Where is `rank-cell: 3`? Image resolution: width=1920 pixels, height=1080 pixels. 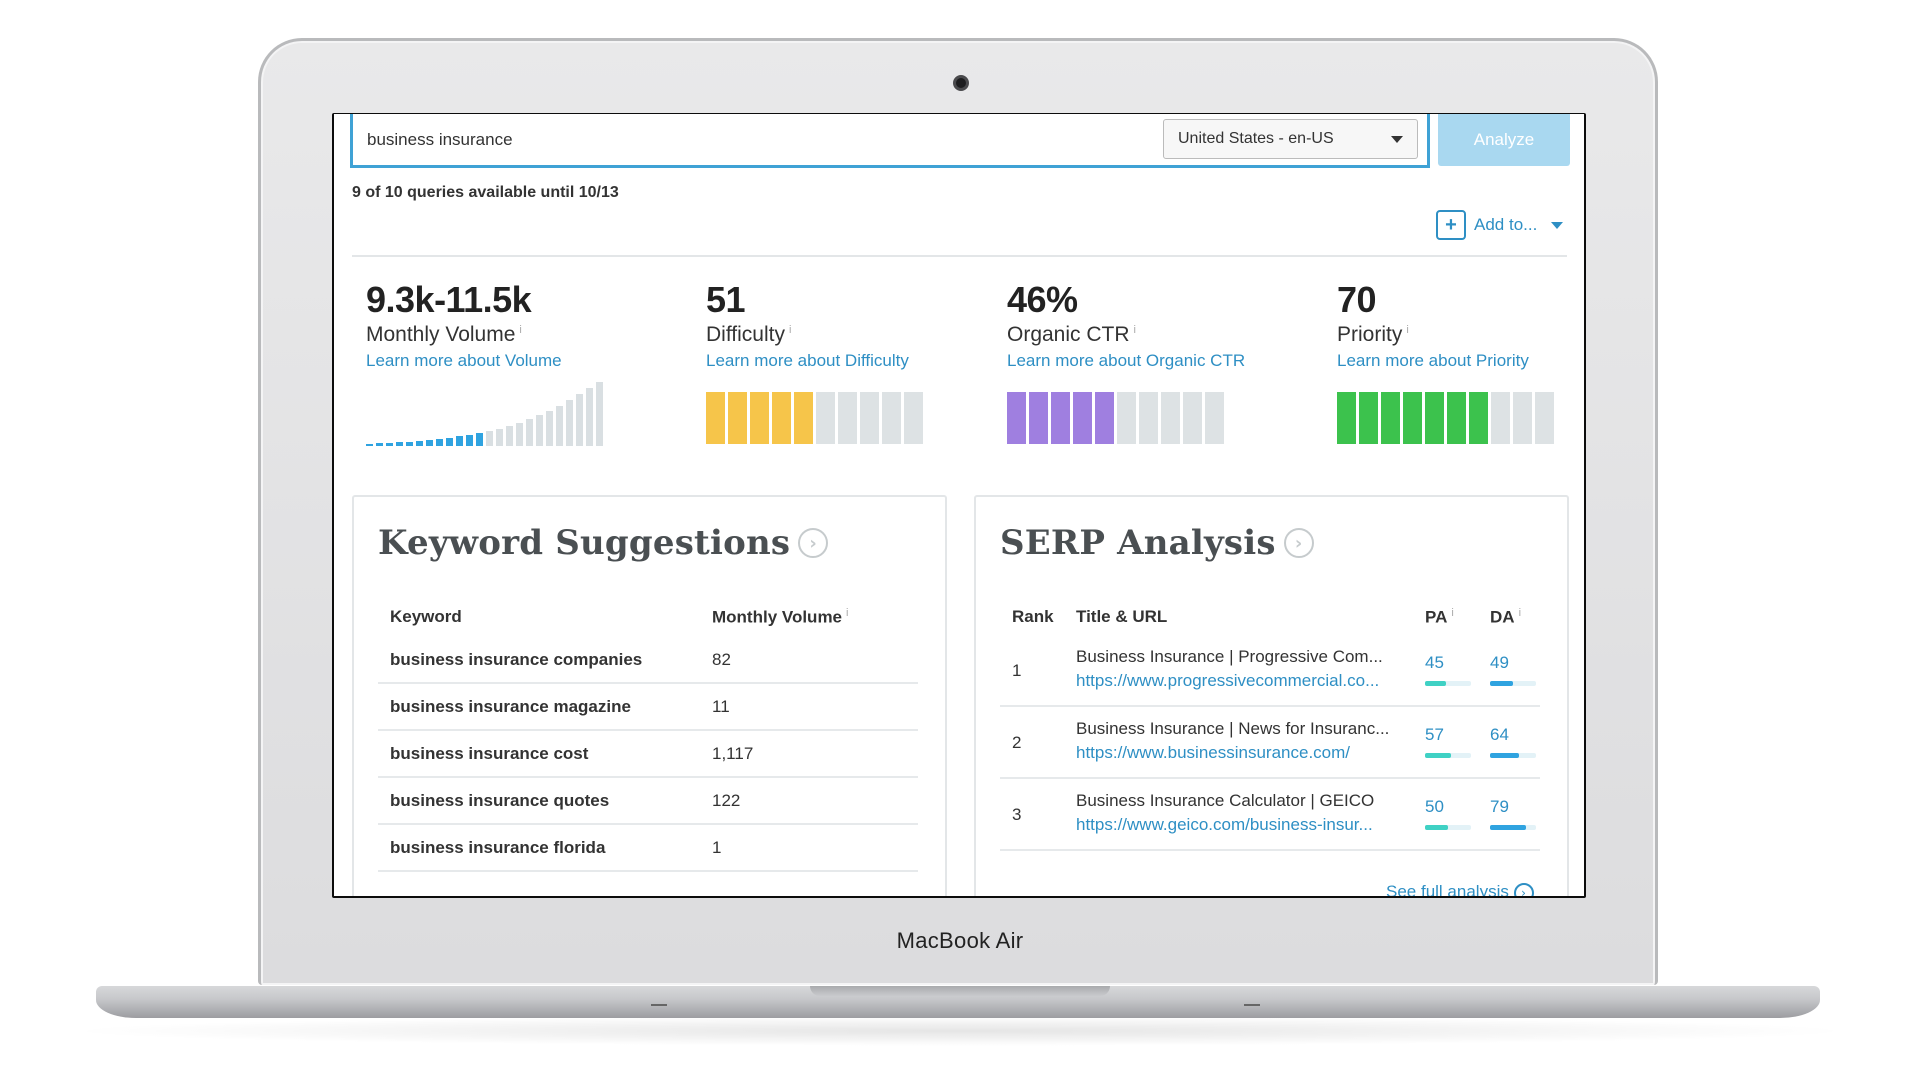 rank-cell: 3 is located at coordinates (1017, 814).